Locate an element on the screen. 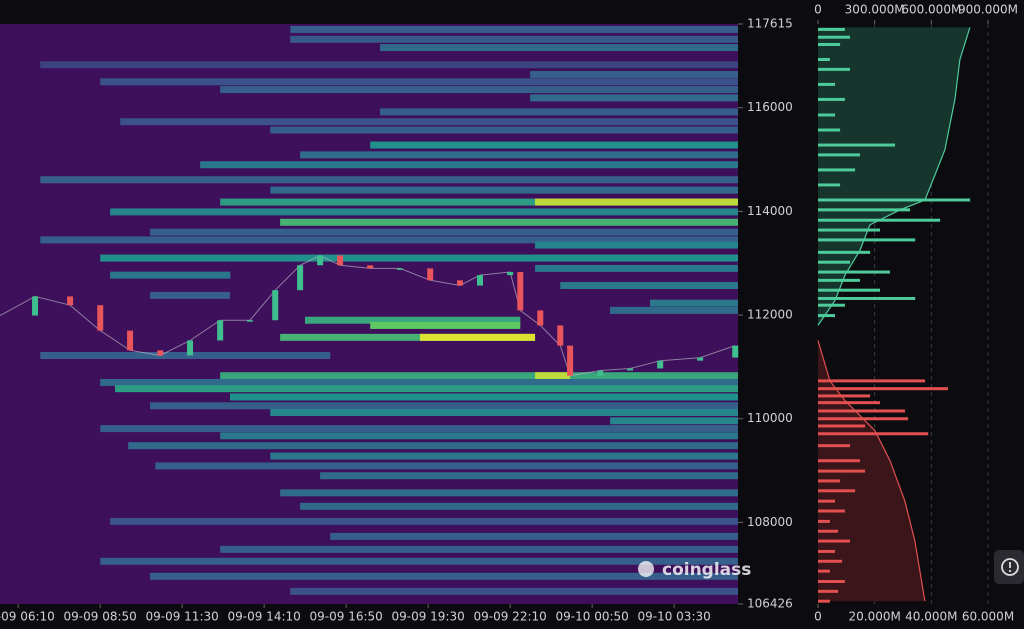  x-tick-label: 09-09 19:30 is located at coordinates (427, 617).